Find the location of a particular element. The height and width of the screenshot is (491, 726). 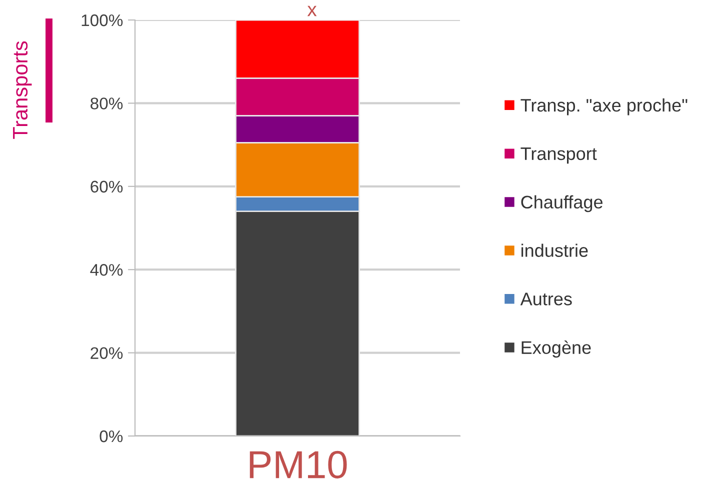

legend-label: Exogène is located at coordinates (556, 349).